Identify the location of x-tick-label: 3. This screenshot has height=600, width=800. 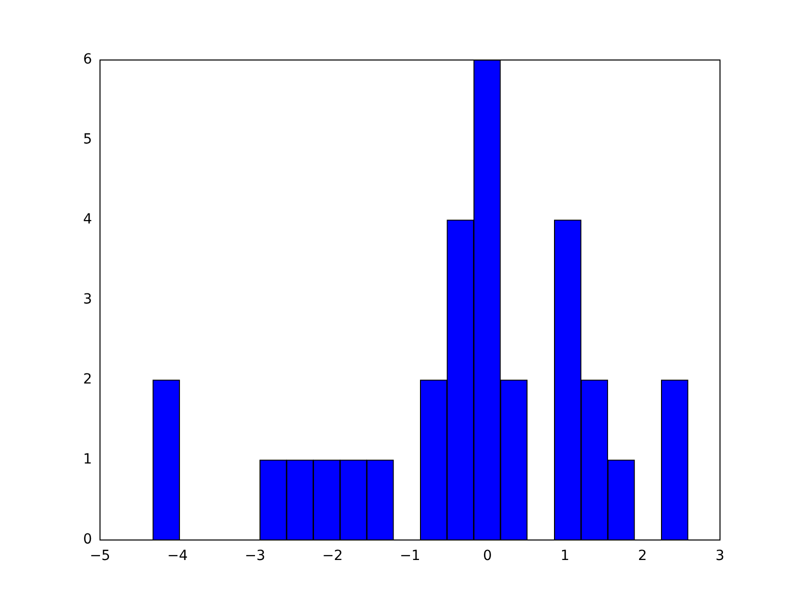
(720, 556).